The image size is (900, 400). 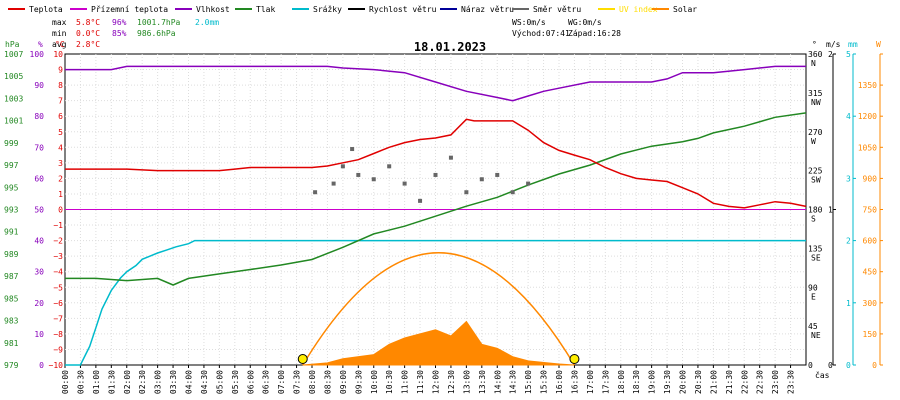 I want to click on tick-label-mm: 3, so click(x=848, y=178).